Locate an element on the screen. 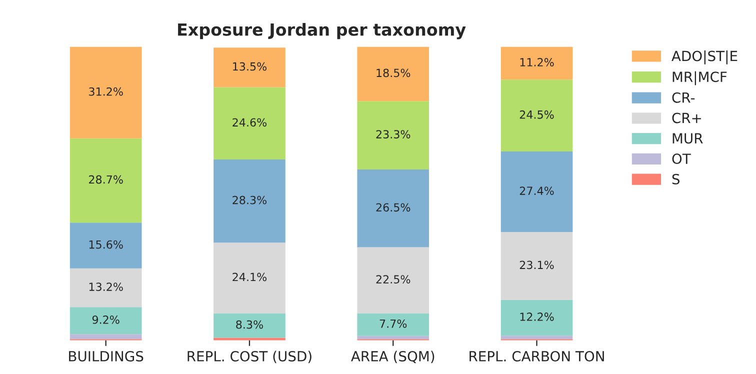  data-label: 24.1% is located at coordinates (249, 277).